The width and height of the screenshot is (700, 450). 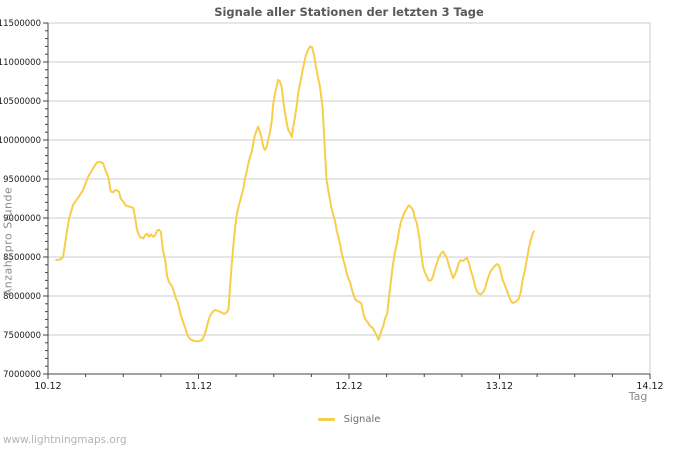 I want to click on svg-text: 13.12, so click(x=499, y=386).